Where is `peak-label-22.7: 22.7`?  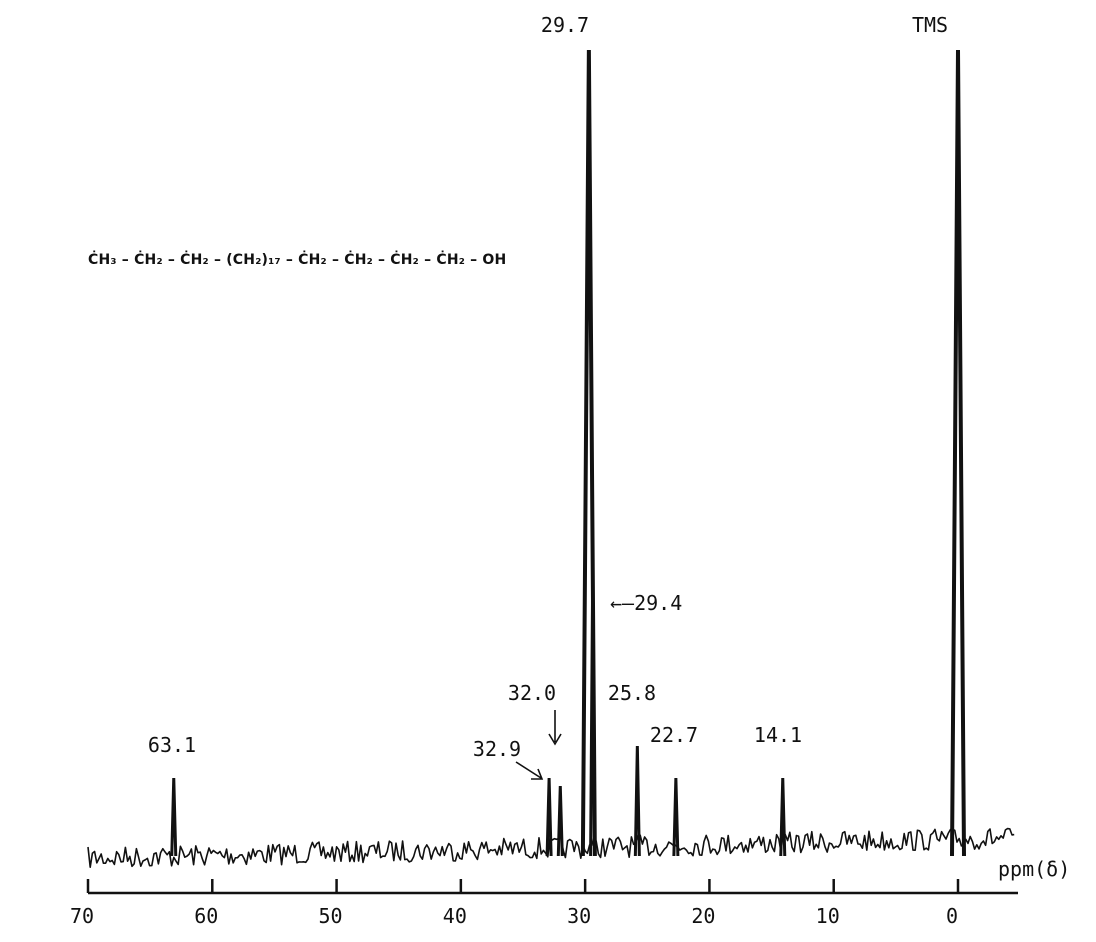 peak-label-22.7: 22.7 is located at coordinates (674, 735).